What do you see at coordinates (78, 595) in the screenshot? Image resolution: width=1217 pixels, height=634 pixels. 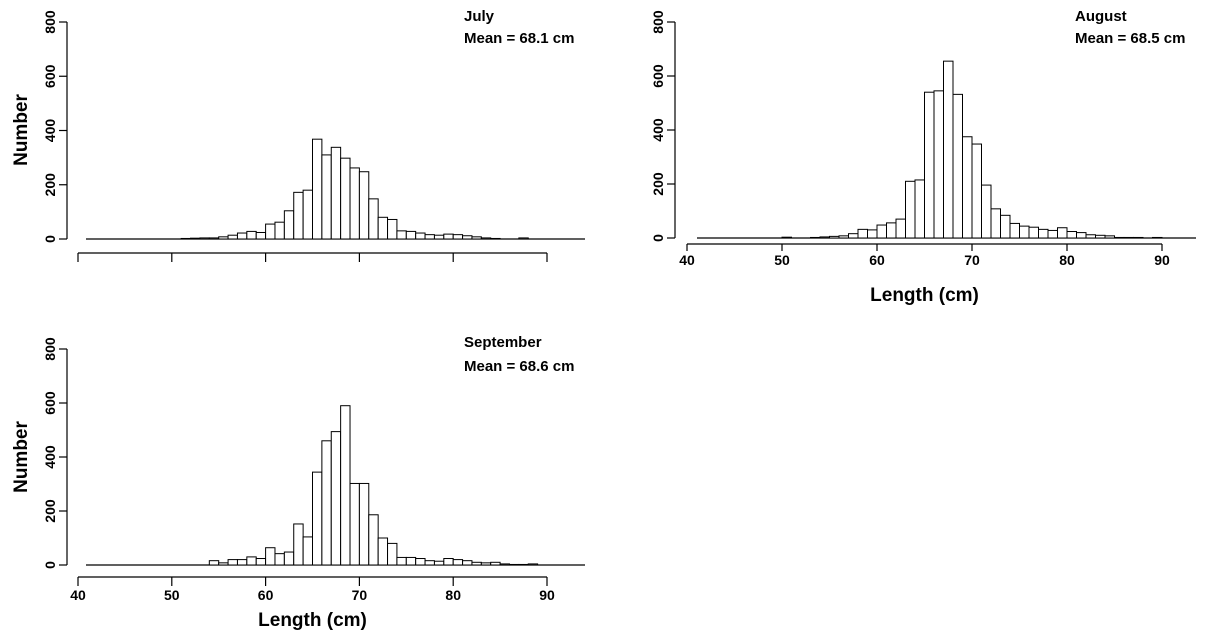 I see `x-tick-label: 40` at bounding box center [78, 595].